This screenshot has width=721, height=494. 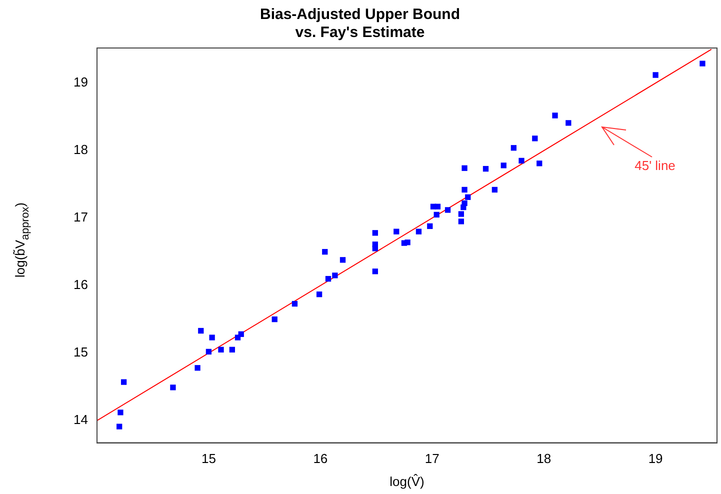 I want to click on x-tick-label: 16, so click(x=320, y=458).